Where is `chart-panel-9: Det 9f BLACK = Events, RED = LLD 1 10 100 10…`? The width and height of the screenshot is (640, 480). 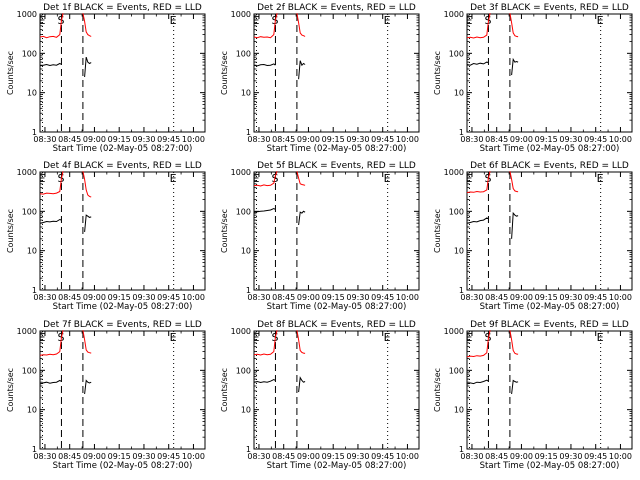 chart-panel-9: Det 9f BLACK = Events, RED = LLD 1 10 100 10… is located at coordinates (533, 395).